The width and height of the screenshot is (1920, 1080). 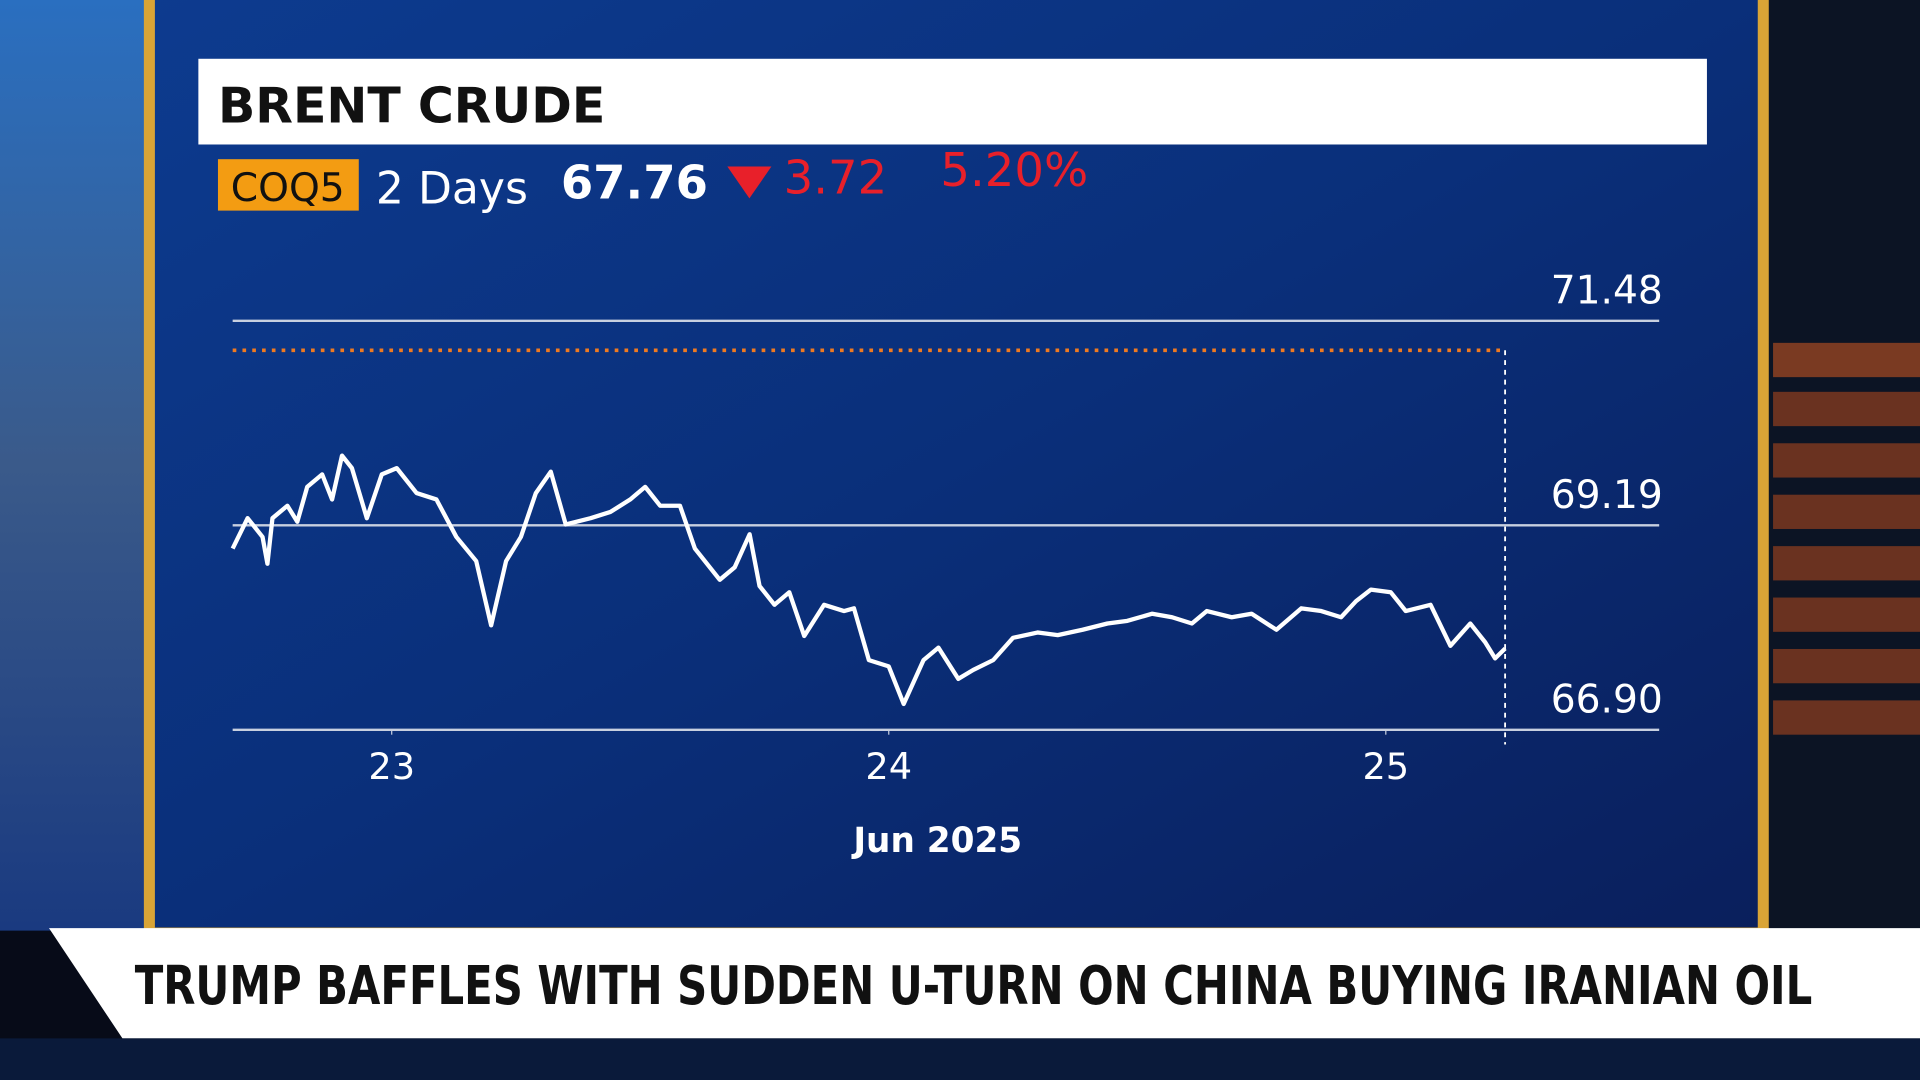 I want to click on symbol-box, so click(x=288, y=185).